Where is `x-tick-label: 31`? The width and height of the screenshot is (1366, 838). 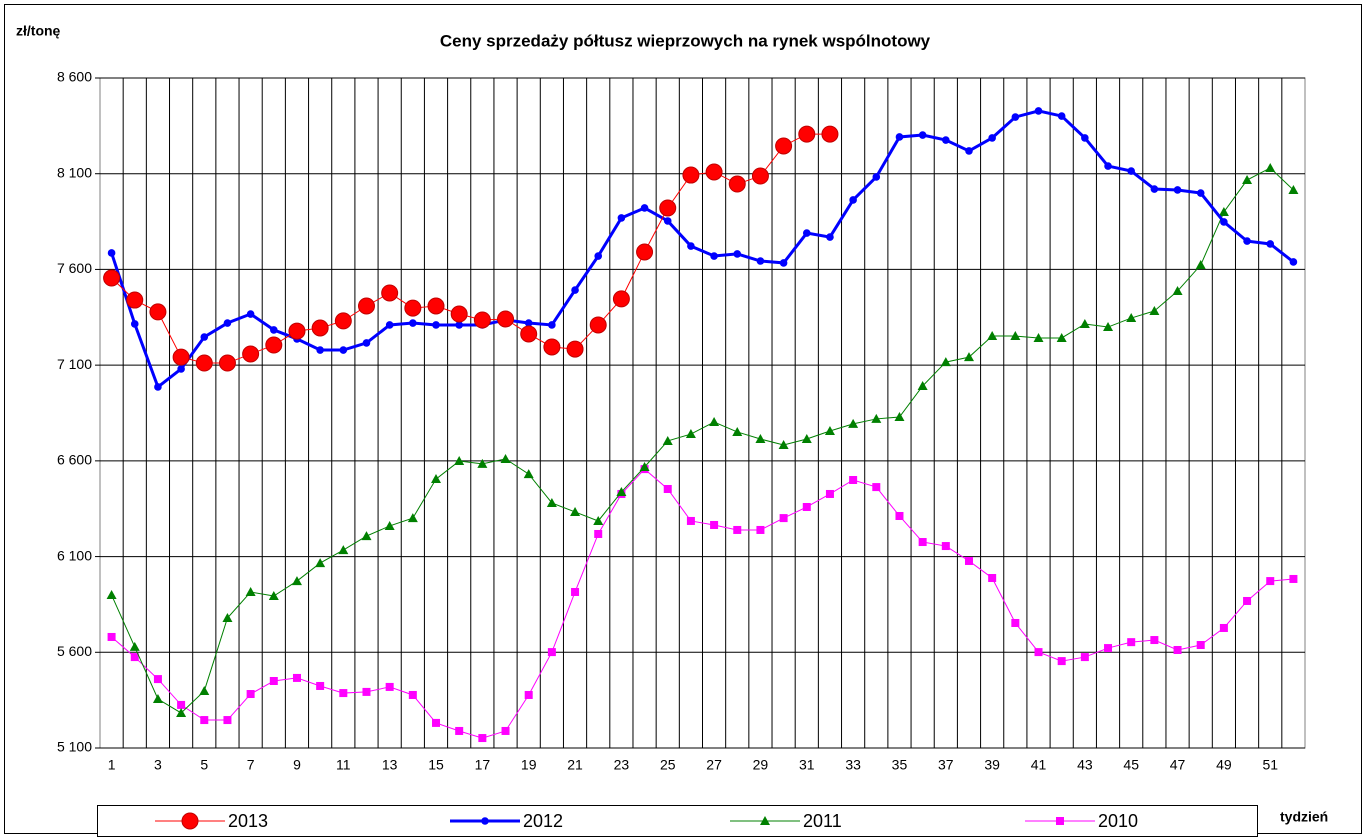
x-tick-label: 31 is located at coordinates (807, 765).